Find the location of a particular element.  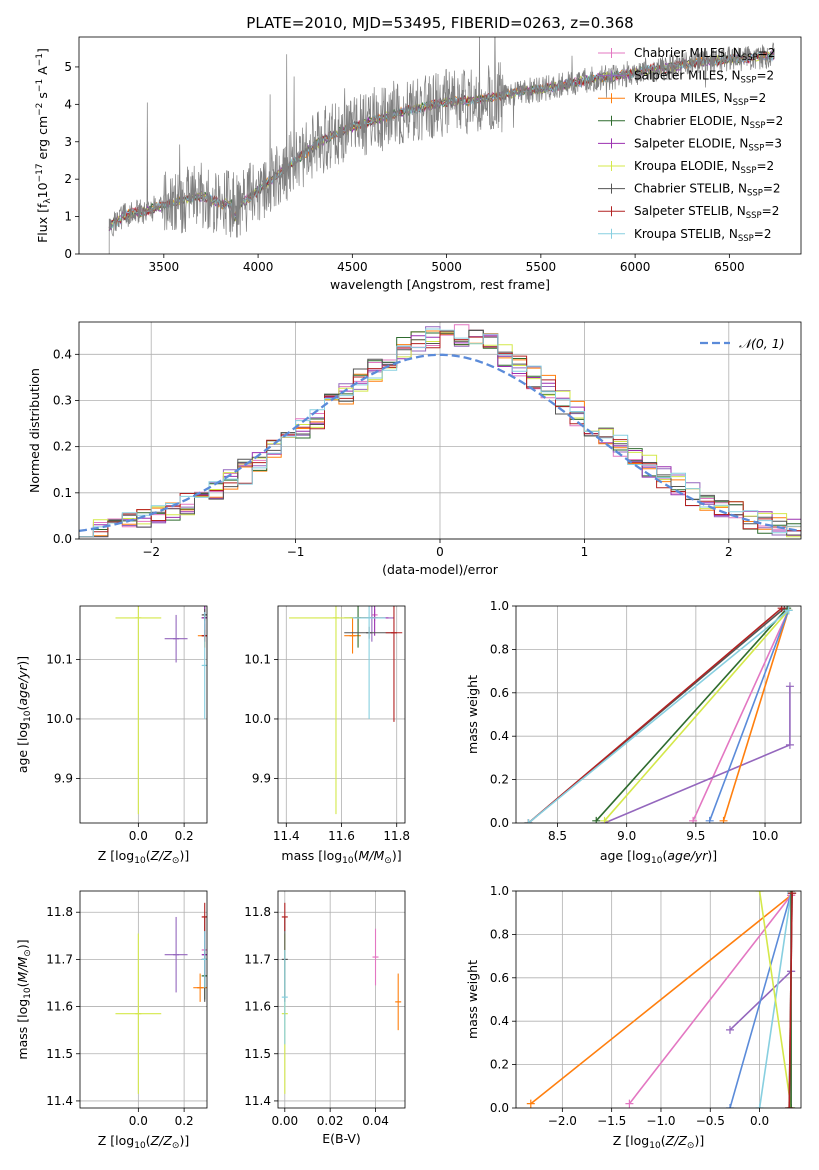

label-part: mass [log is located at coordinates (22, 1029).